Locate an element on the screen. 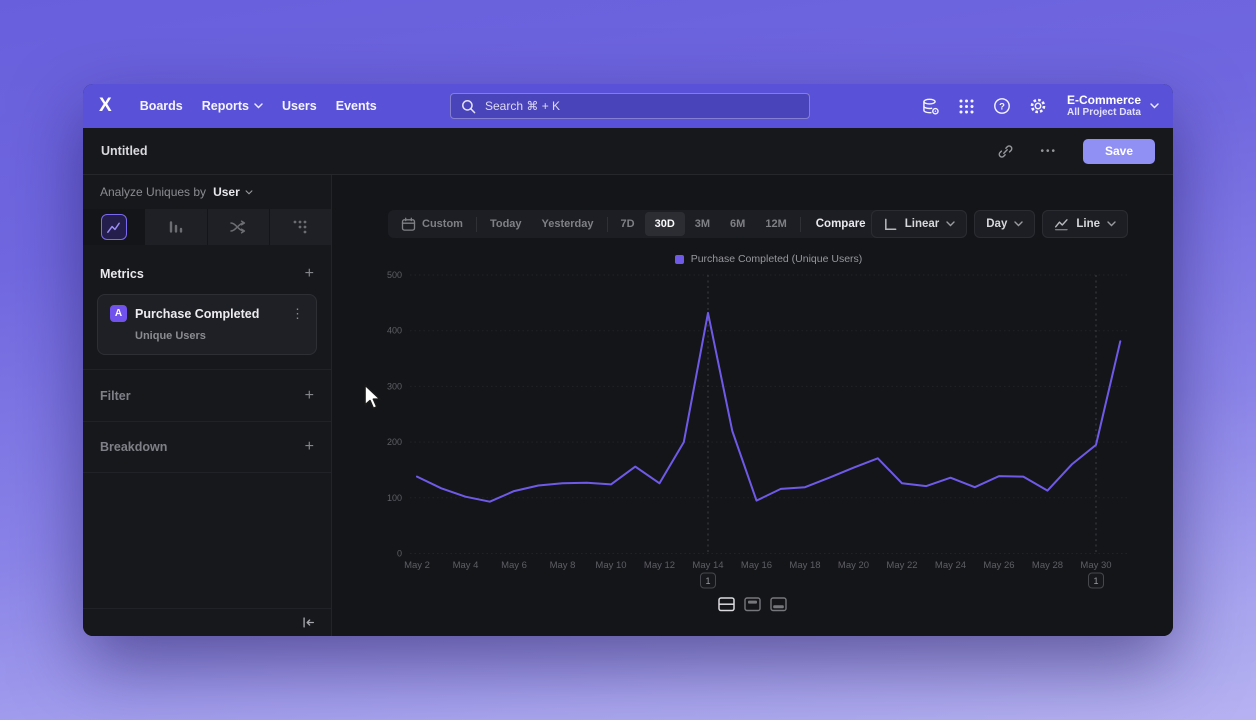  funnel-bars-icon is located at coordinates (176, 227).